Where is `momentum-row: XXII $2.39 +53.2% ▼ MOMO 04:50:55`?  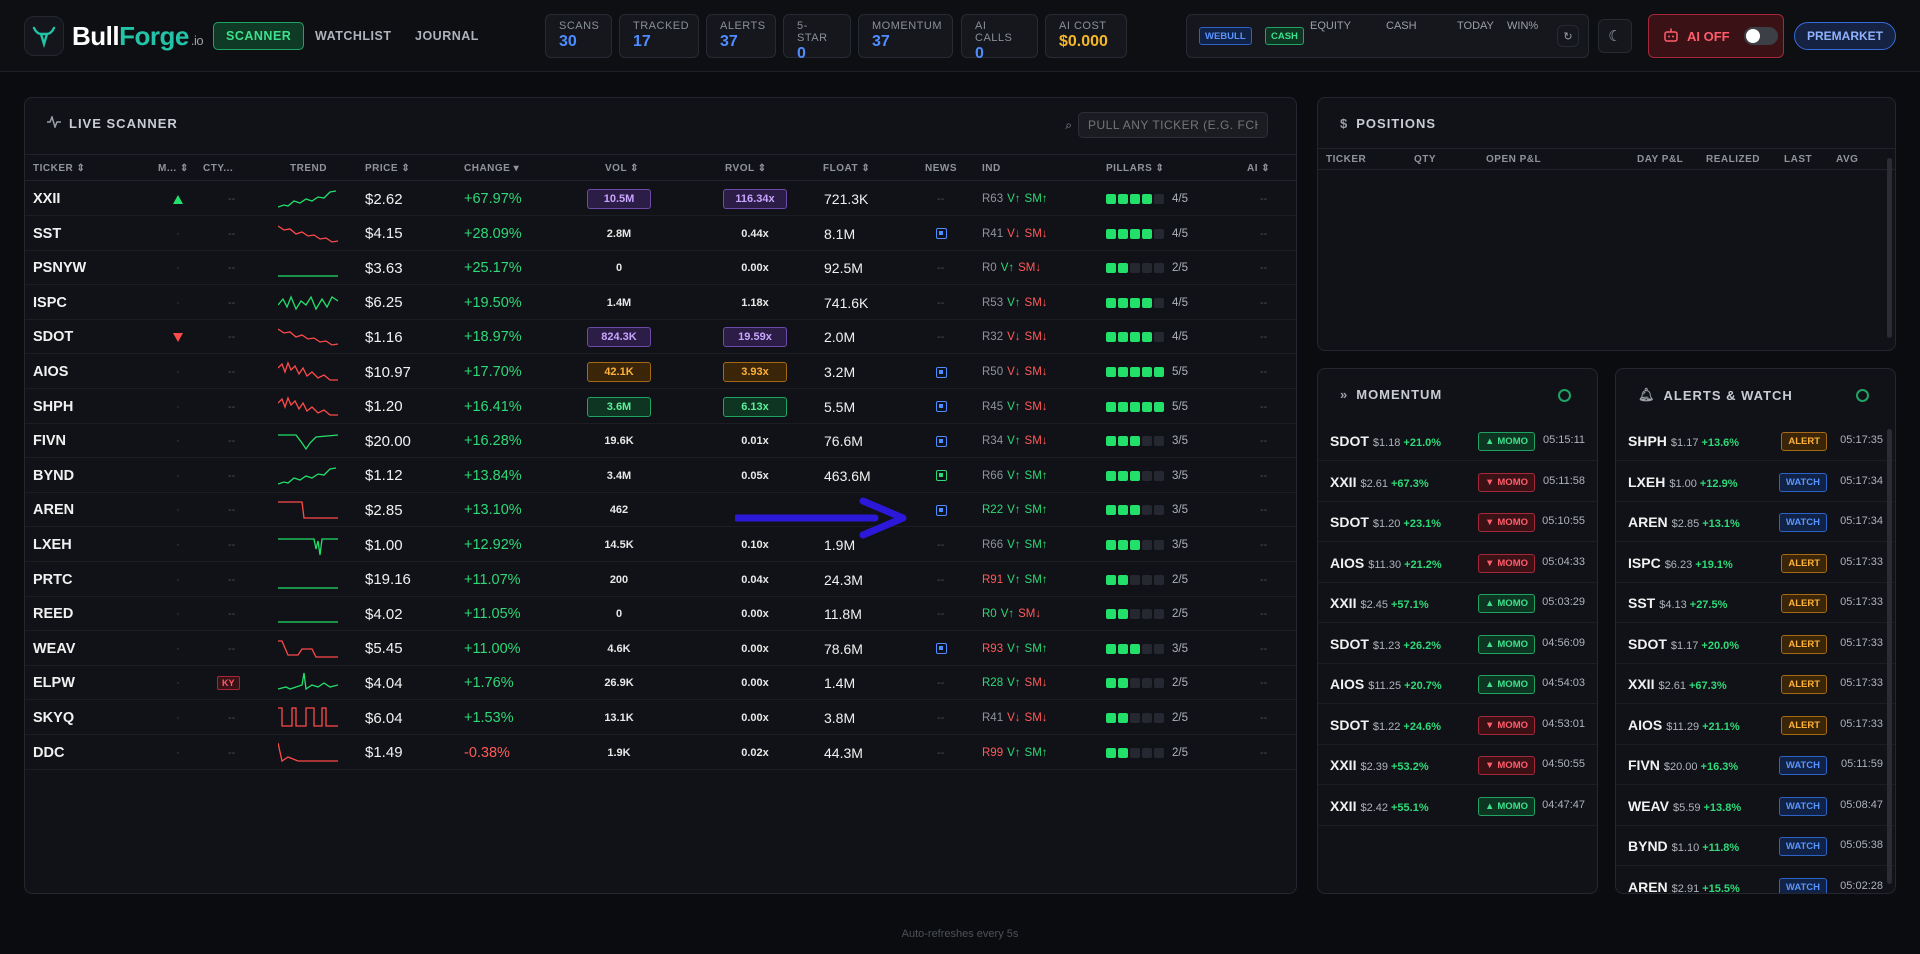
momentum-row: XXII $2.39 +53.2% ▼ MOMO 04:50:55 is located at coordinates (1457, 765).